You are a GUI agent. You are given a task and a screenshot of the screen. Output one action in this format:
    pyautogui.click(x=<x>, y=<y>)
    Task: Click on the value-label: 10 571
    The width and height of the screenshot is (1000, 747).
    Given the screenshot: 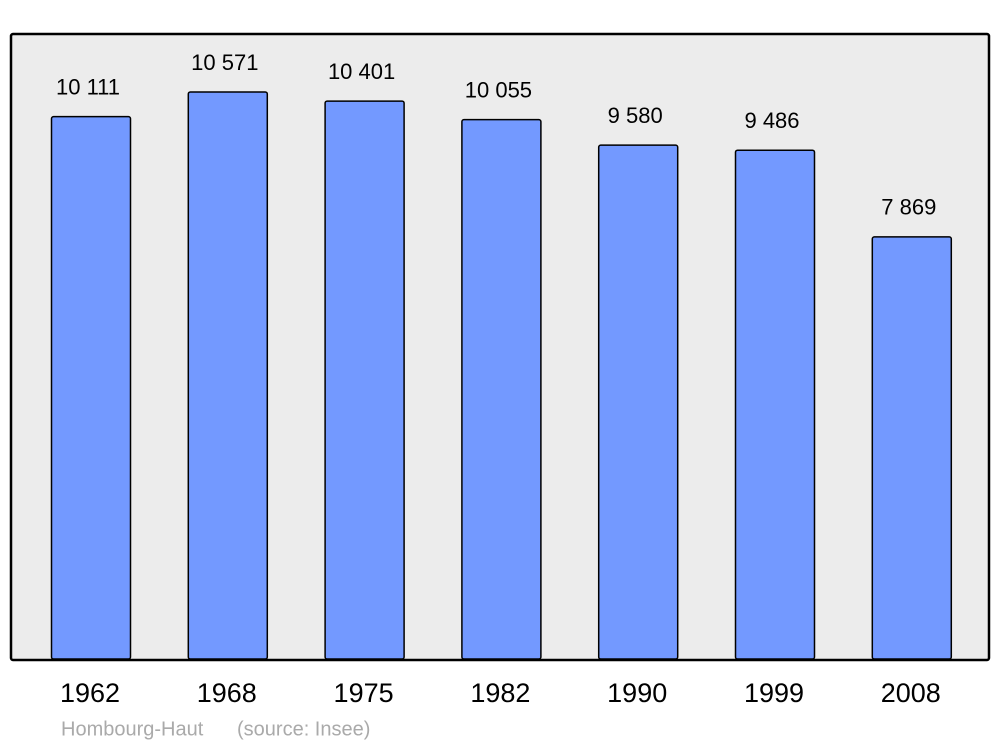 What is the action you would take?
    pyautogui.click(x=224, y=62)
    